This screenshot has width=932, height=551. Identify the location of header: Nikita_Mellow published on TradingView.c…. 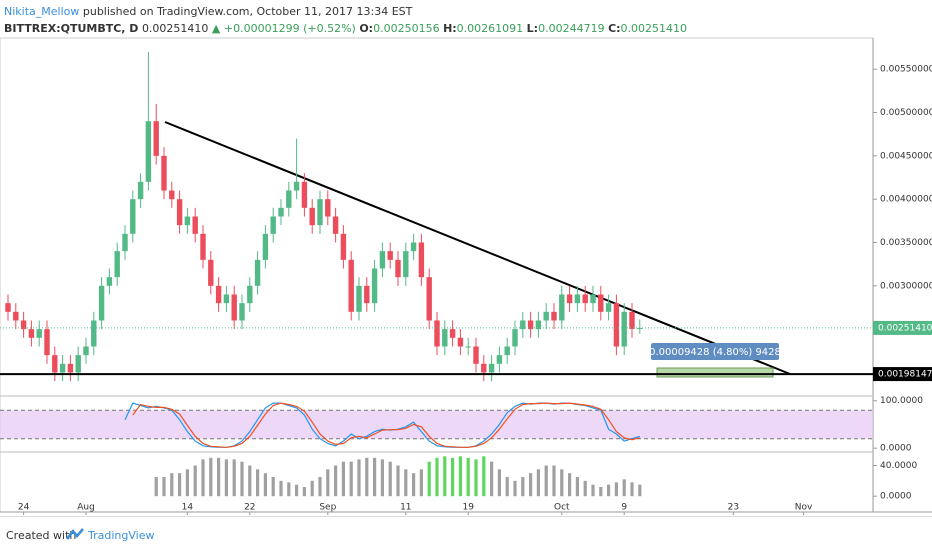
(345, 20).